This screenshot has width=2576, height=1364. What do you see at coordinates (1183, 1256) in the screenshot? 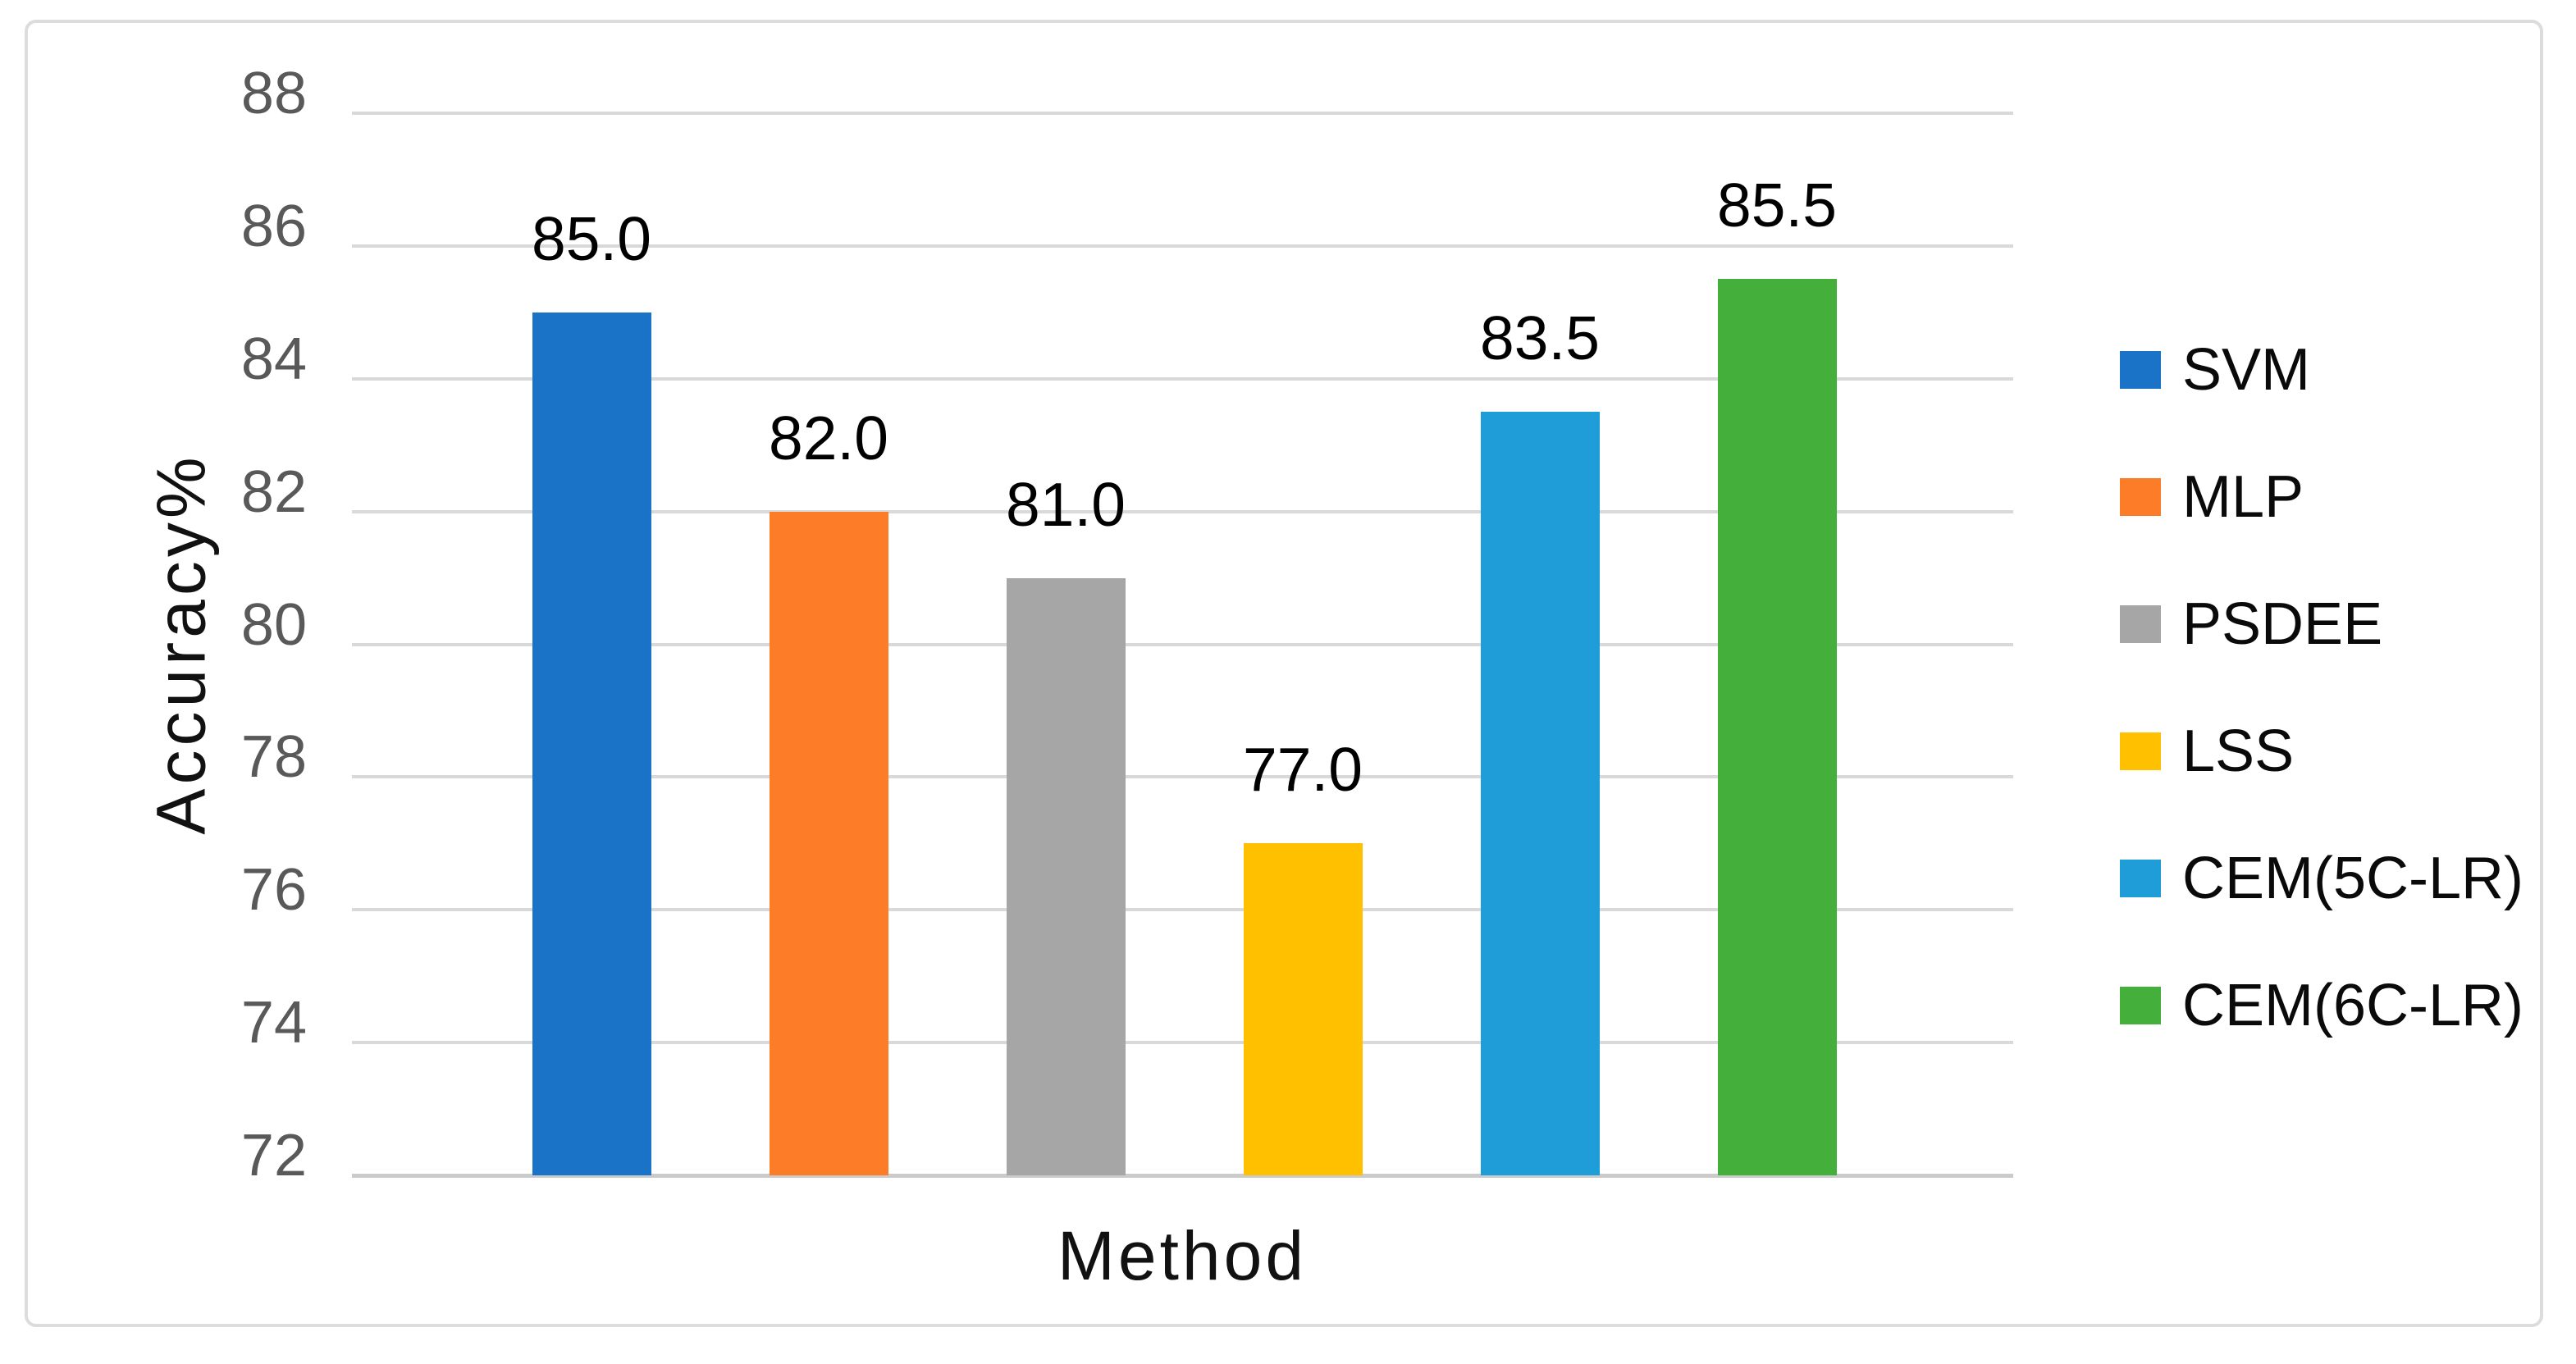
I see `x-axis-title: Method` at bounding box center [1183, 1256].